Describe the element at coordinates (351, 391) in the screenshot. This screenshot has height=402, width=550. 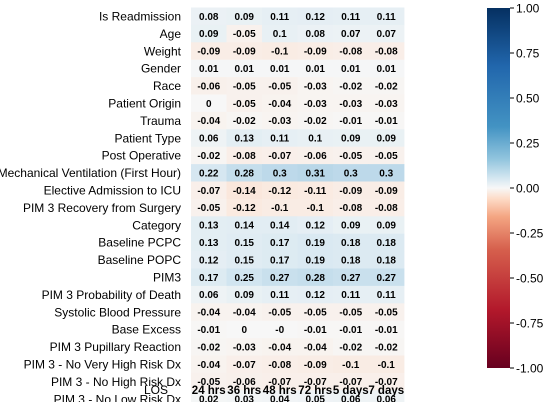
I see `column-label: 5 days` at that location.